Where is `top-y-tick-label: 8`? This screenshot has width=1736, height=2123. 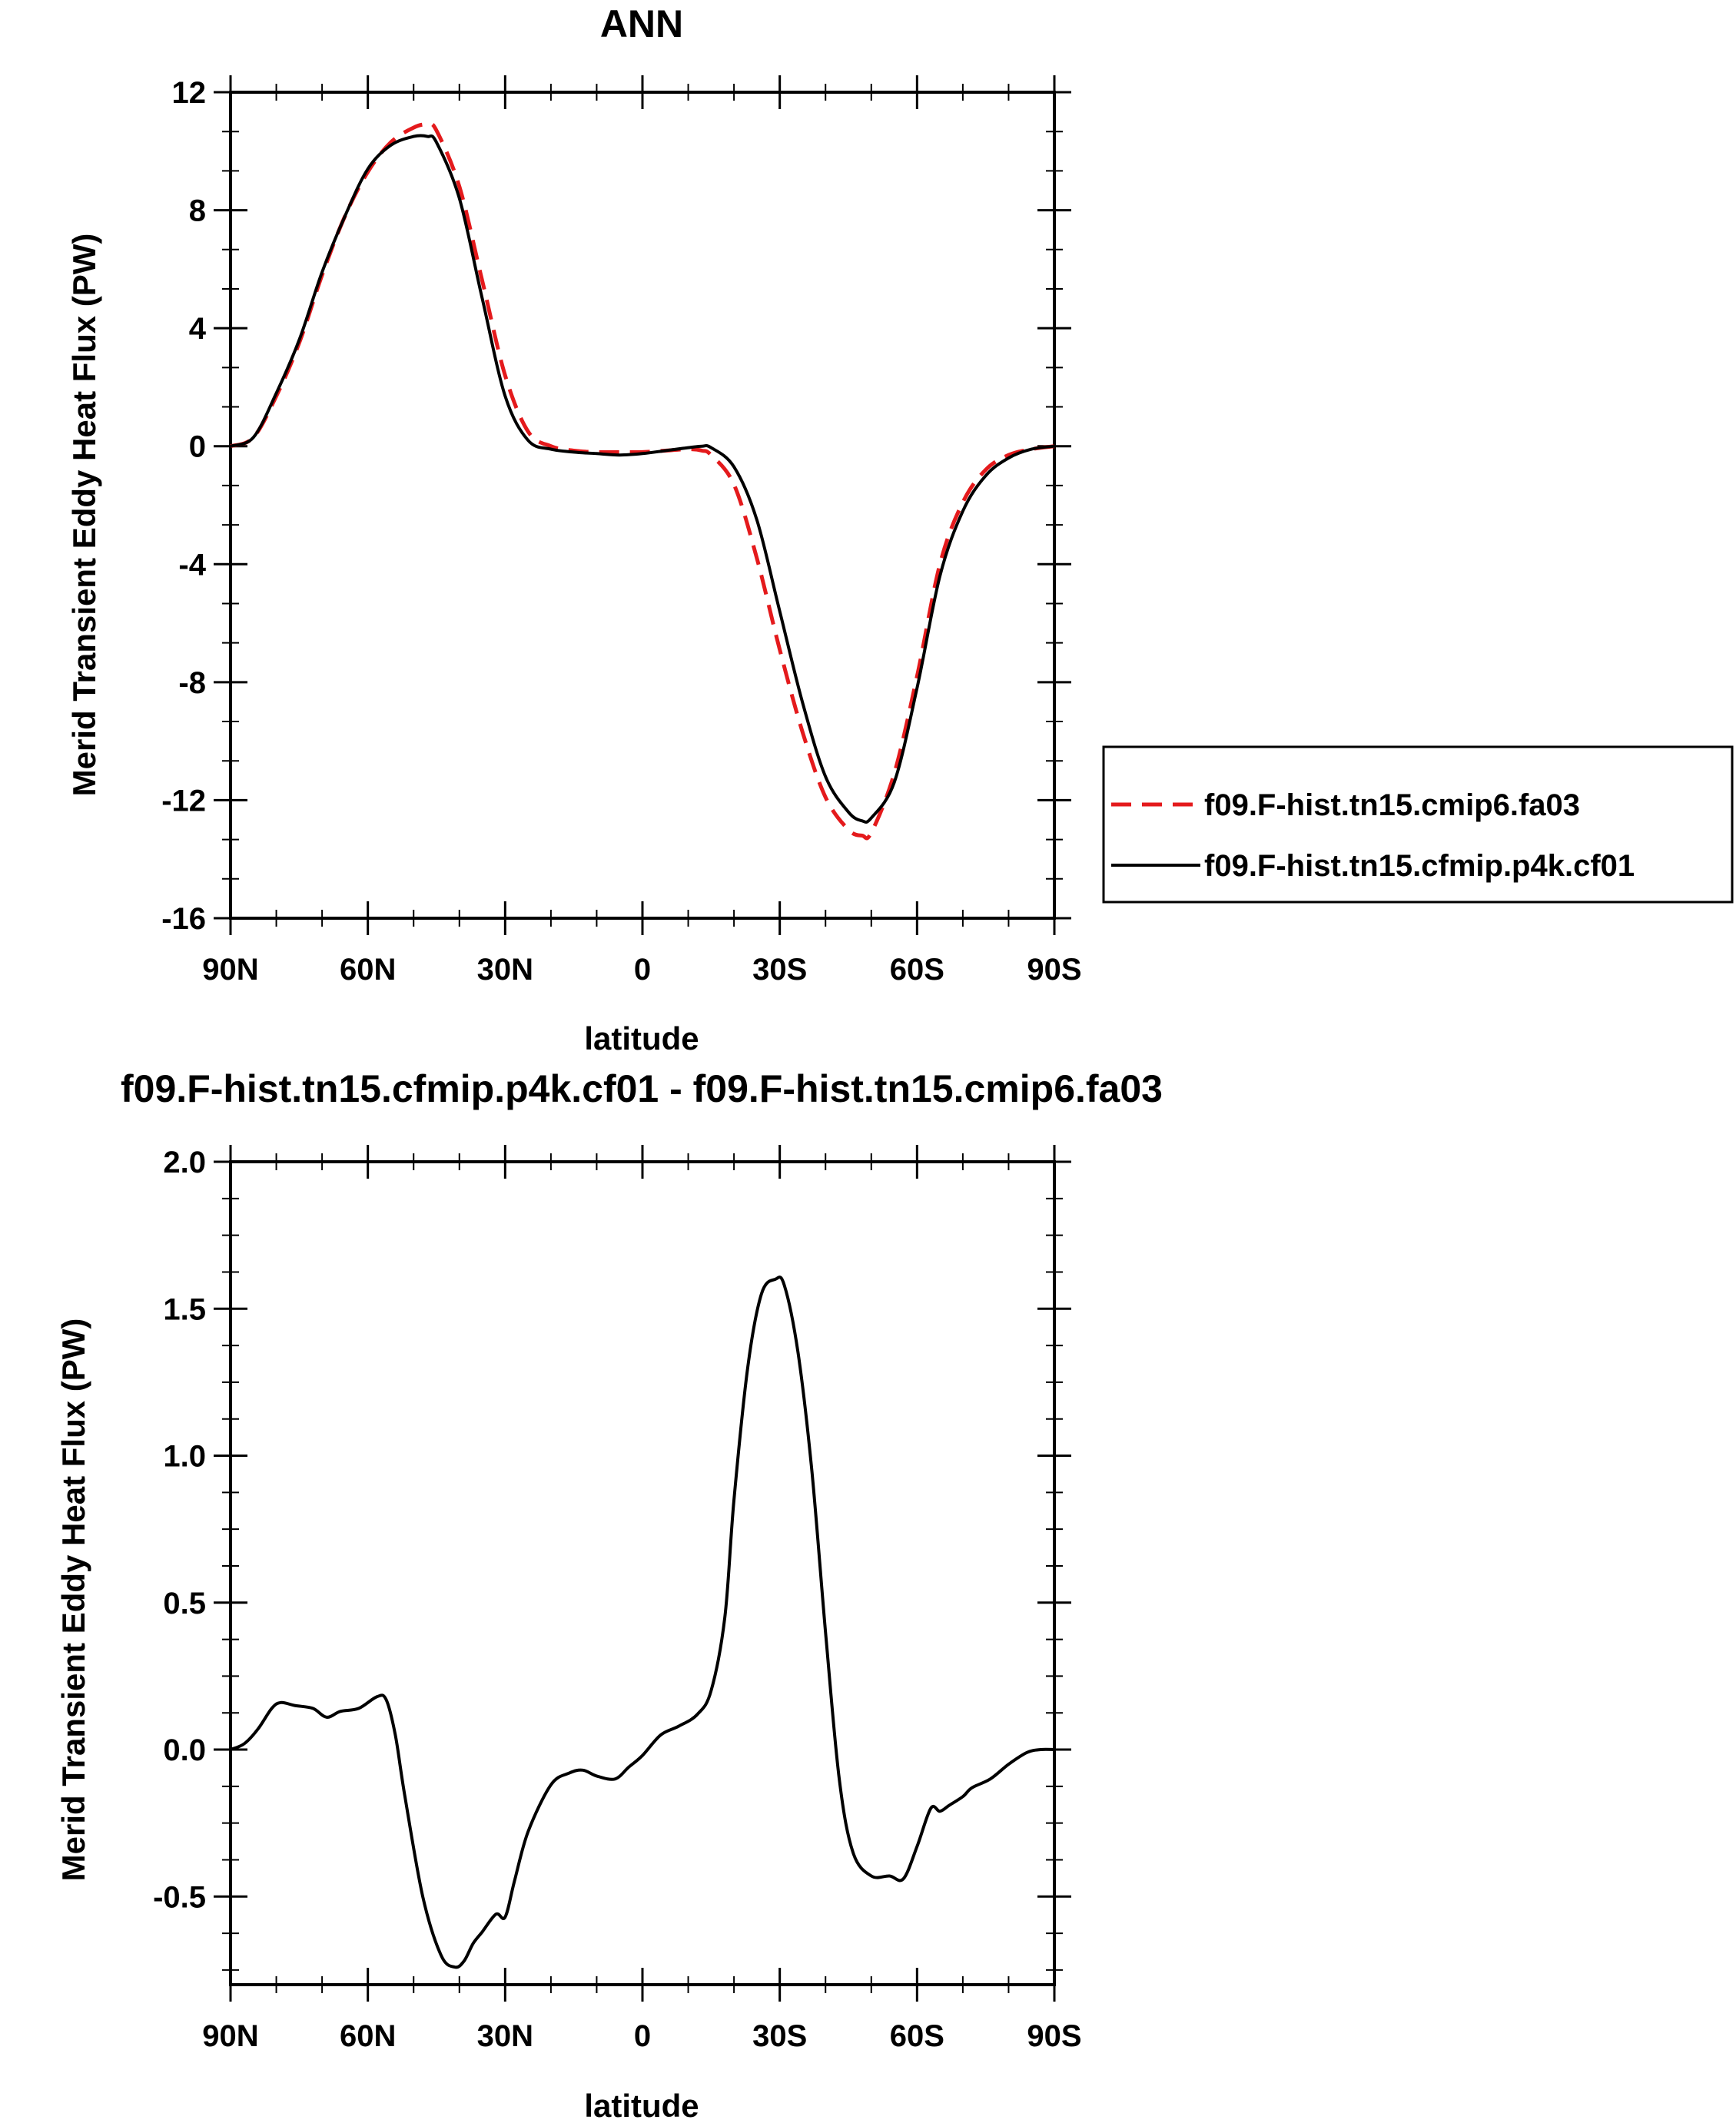
top-y-tick-label: 8 is located at coordinates (198, 211).